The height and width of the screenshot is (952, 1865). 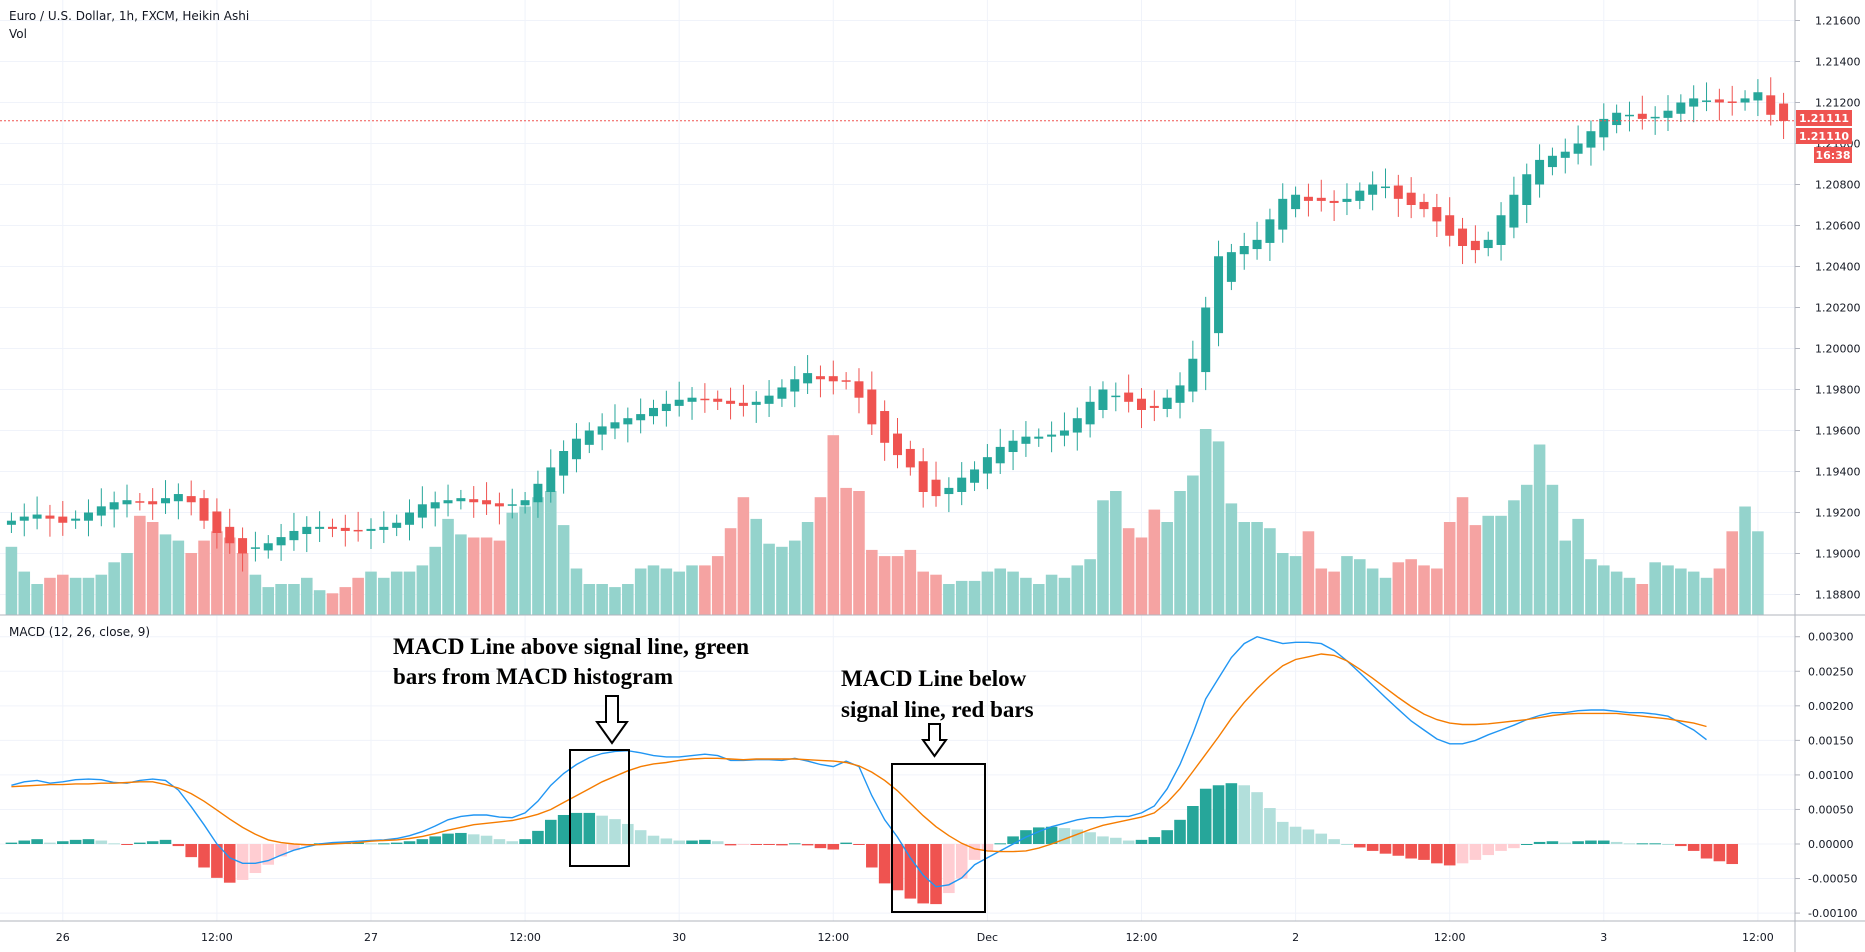 What do you see at coordinates (1603, 937) in the screenshot?
I see `time-tick-label: 3` at bounding box center [1603, 937].